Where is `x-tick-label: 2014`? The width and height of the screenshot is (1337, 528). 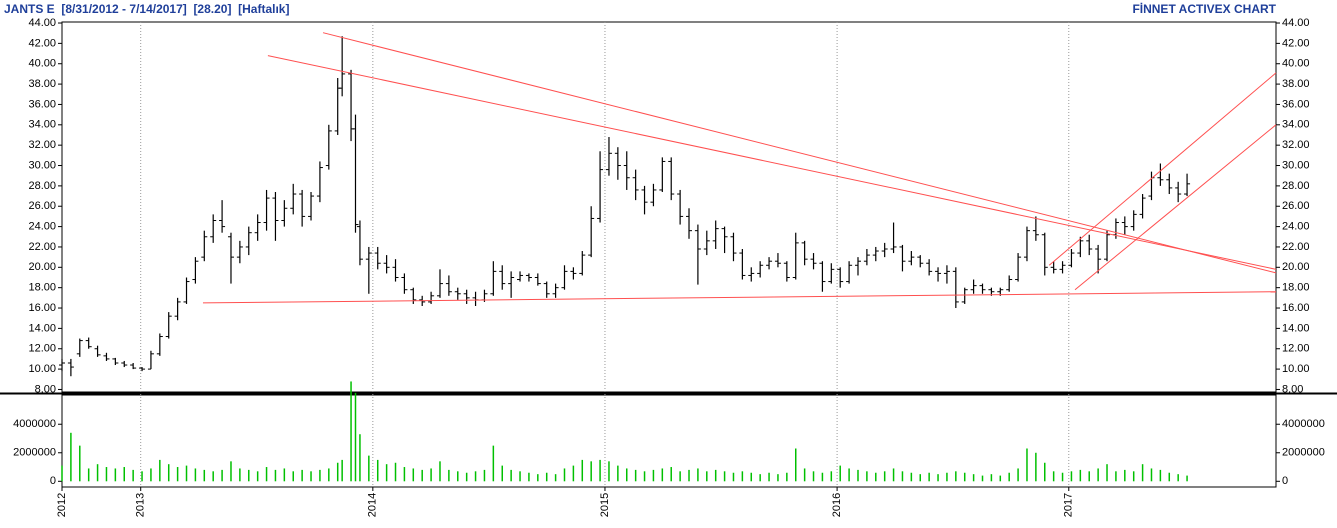 x-tick-label: 2014 is located at coordinates (373, 505).